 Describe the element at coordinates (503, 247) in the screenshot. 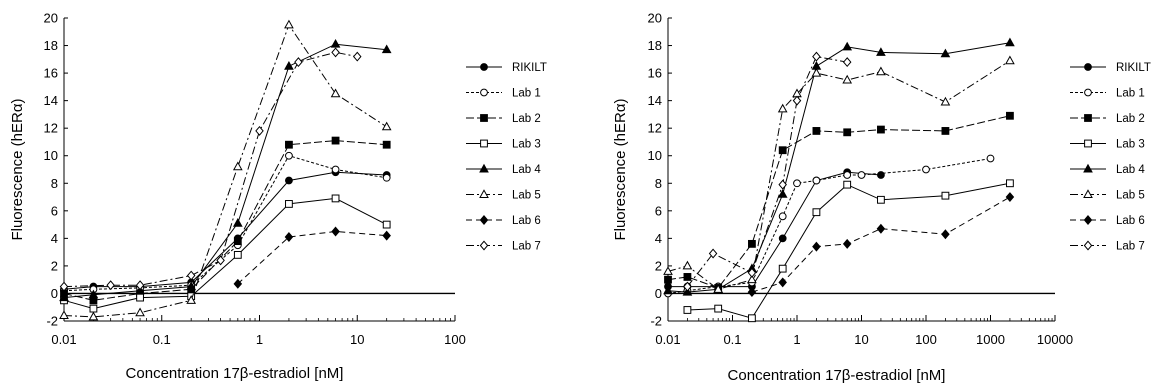

I see `legend-item: Lab 7` at that location.